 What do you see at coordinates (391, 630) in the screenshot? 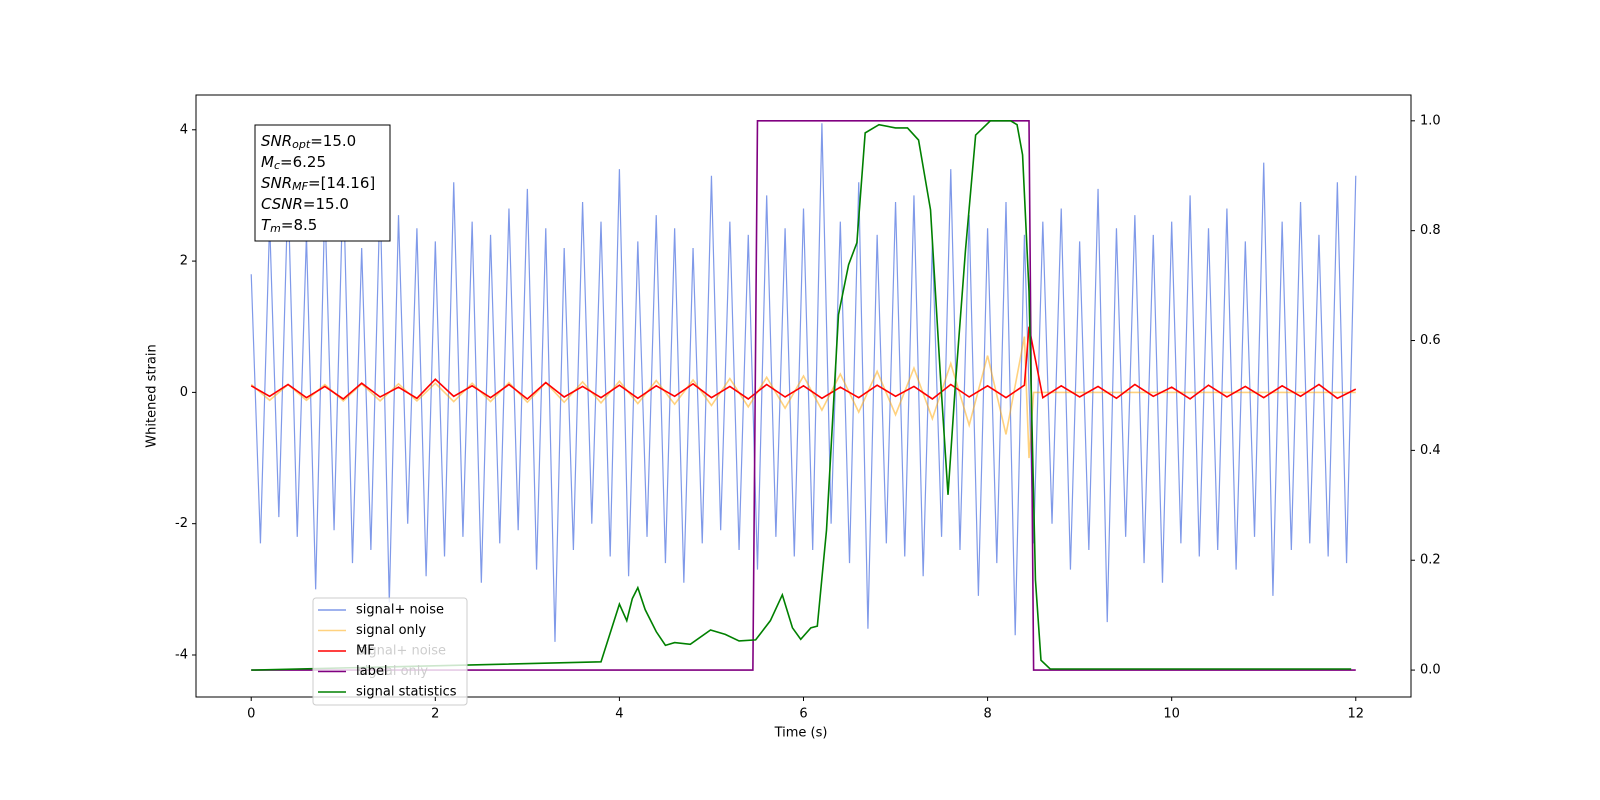
I see `legend-label: signal only` at bounding box center [391, 630].